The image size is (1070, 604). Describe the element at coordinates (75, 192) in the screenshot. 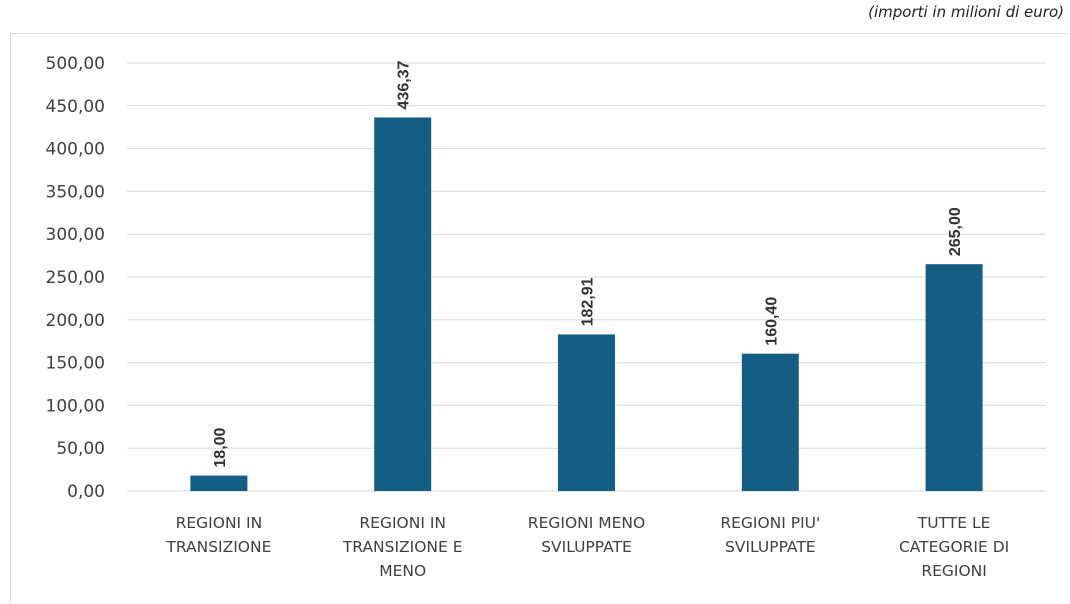

I see `y-tick-label: 350,00` at that location.